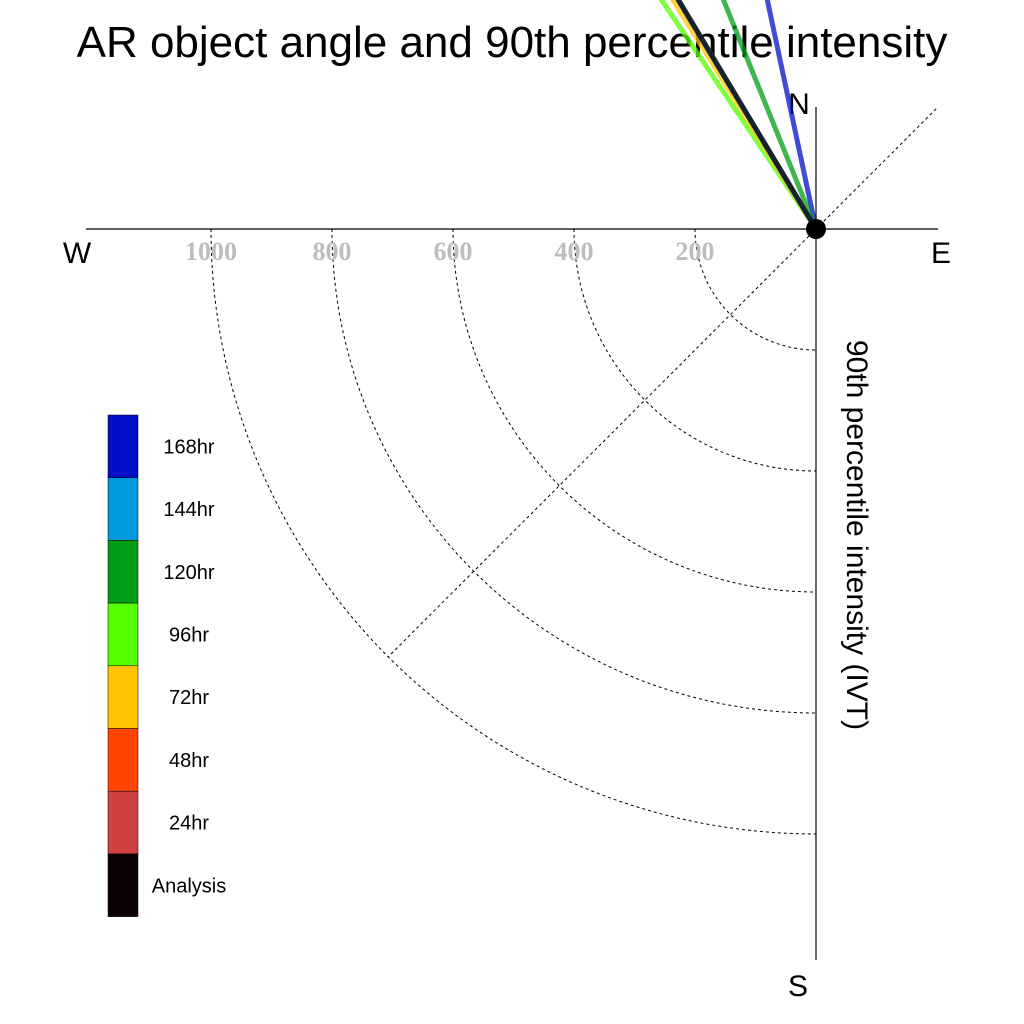 The height and width of the screenshot is (1024, 1024). Describe the element at coordinates (123, 634) in the screenshot. I see `legend-swatch-96hr` at that location.